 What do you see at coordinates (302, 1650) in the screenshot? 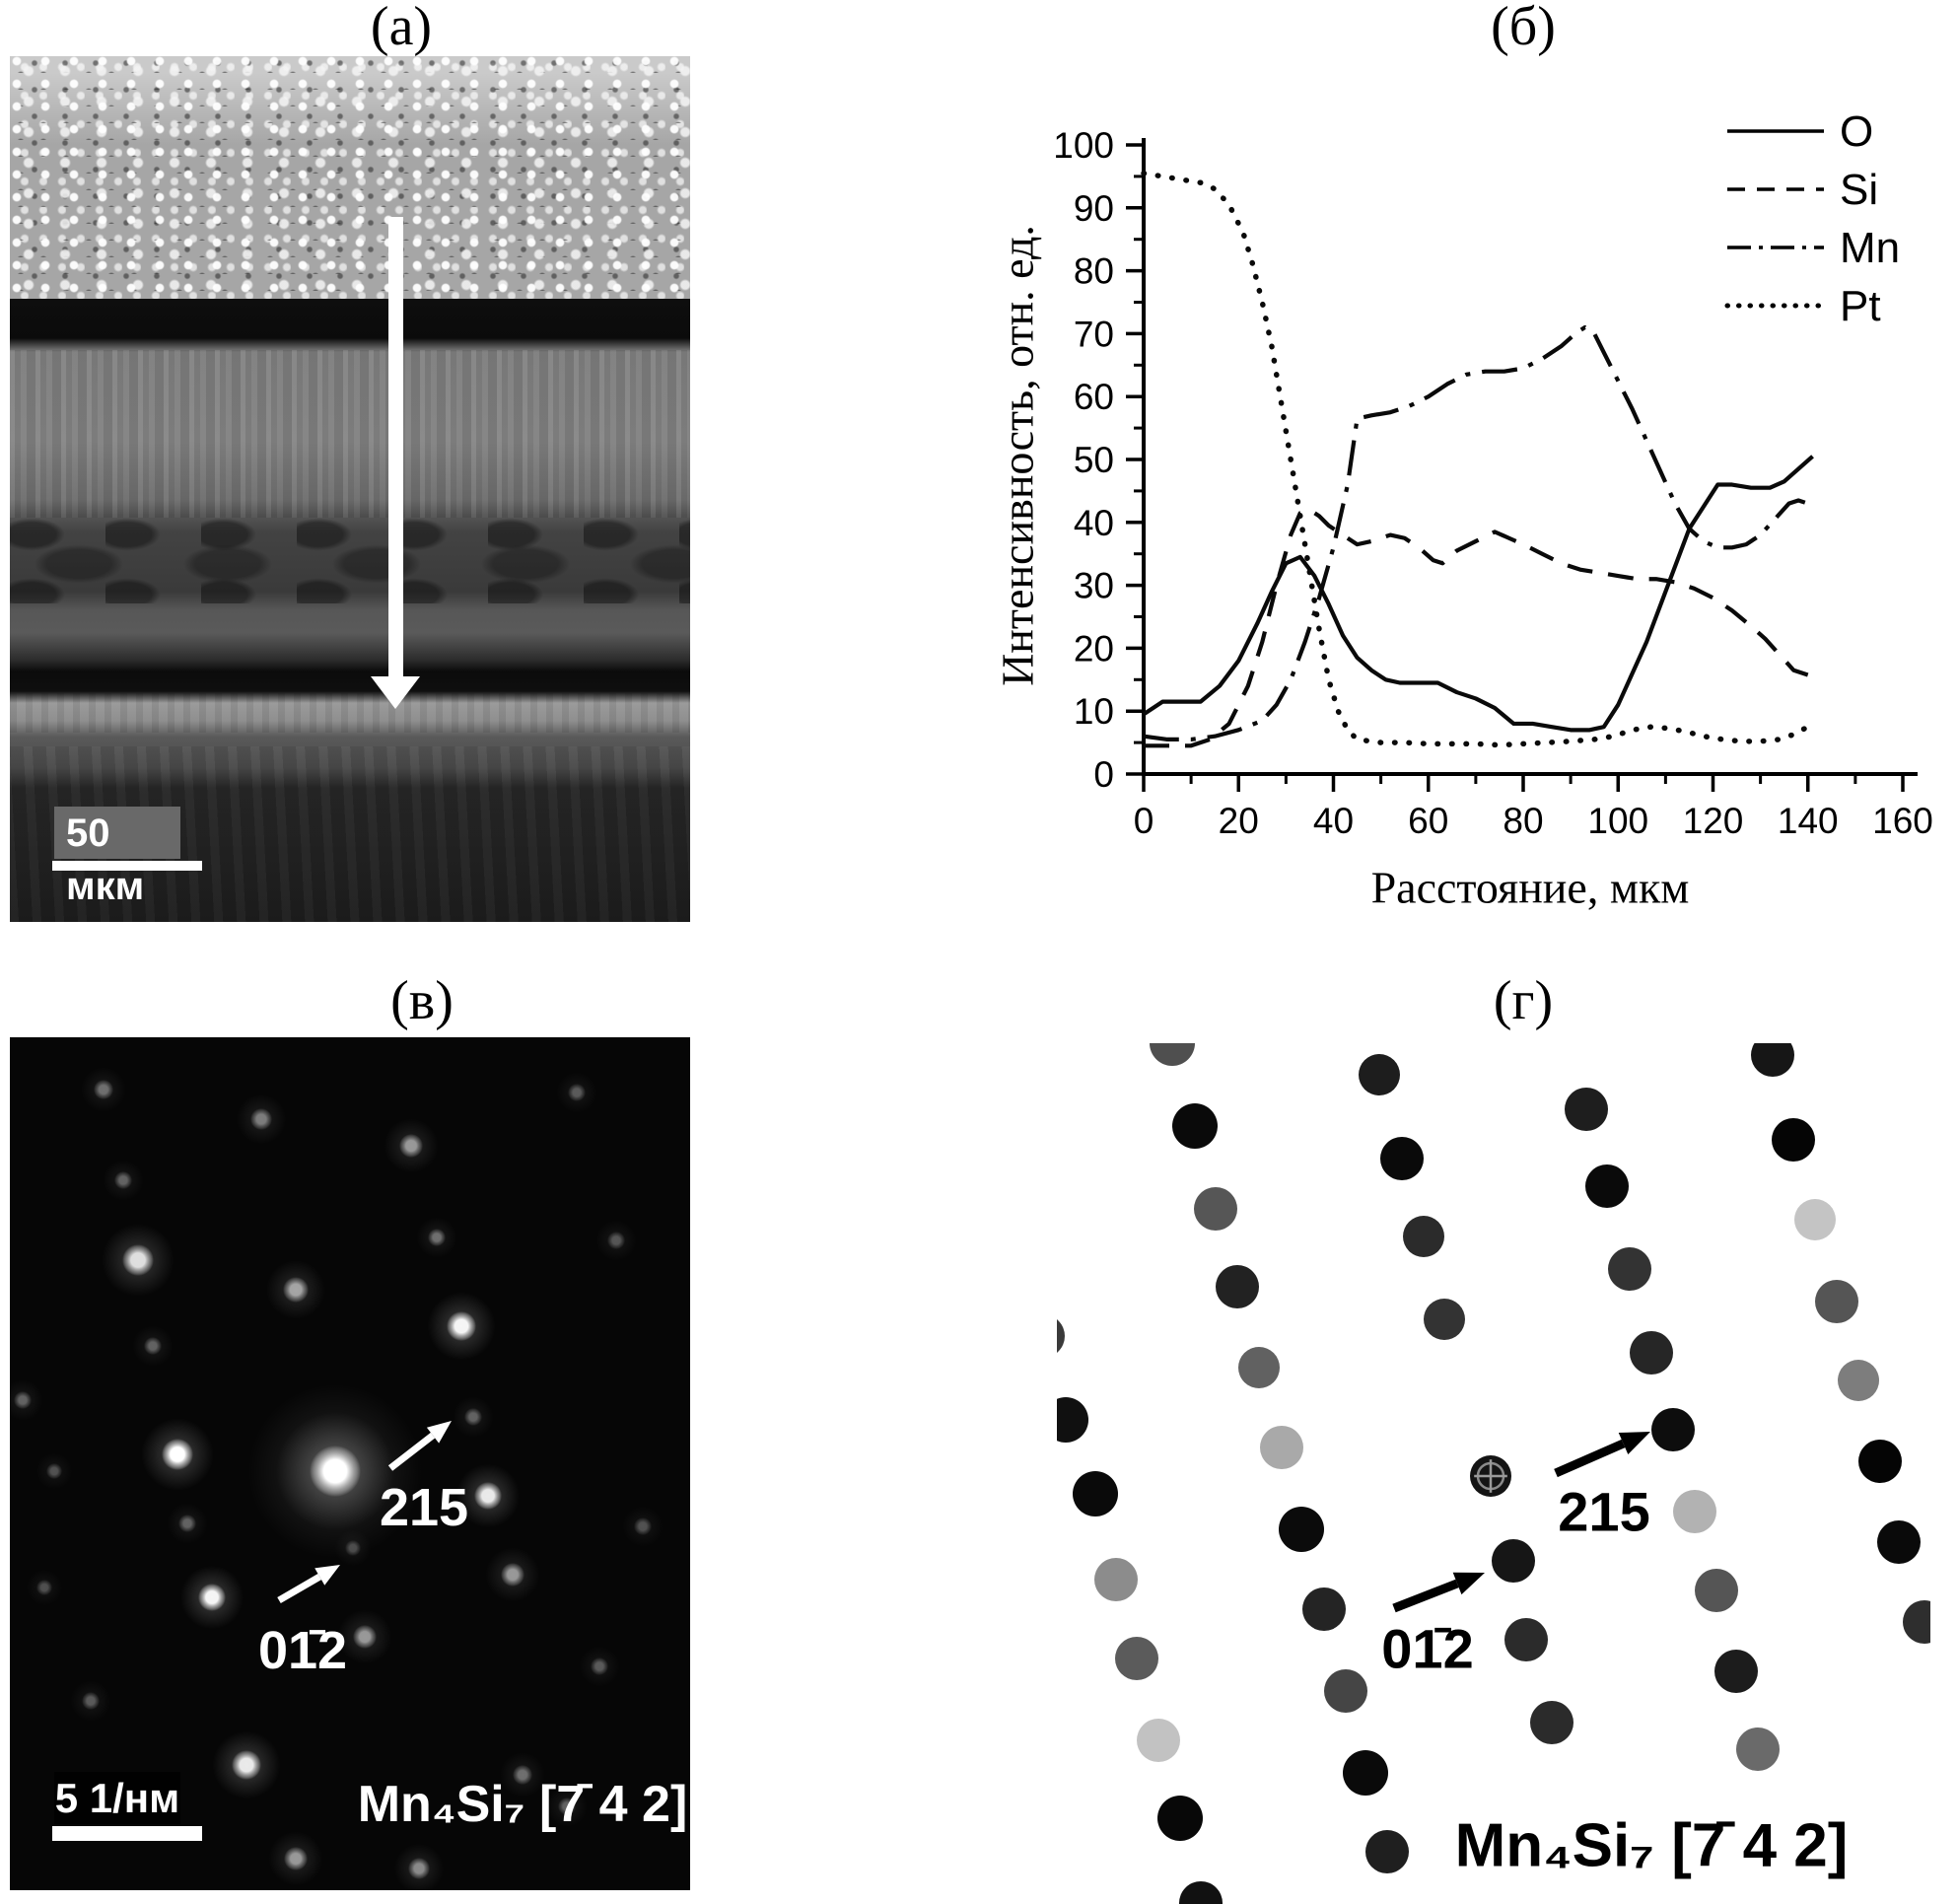
I see `spot-label-012: 01̄2` at bounding box center [302, 1650].